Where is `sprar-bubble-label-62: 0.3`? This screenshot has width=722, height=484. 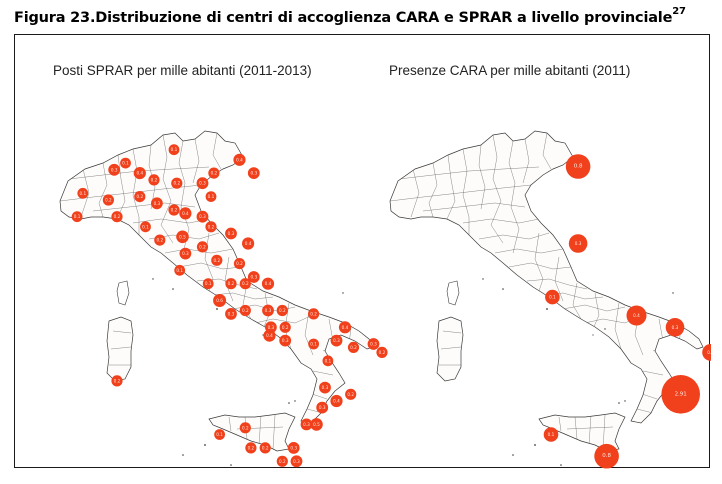
sprar-bubble-label-62: 0.3 is located at coordinates (306, 424).